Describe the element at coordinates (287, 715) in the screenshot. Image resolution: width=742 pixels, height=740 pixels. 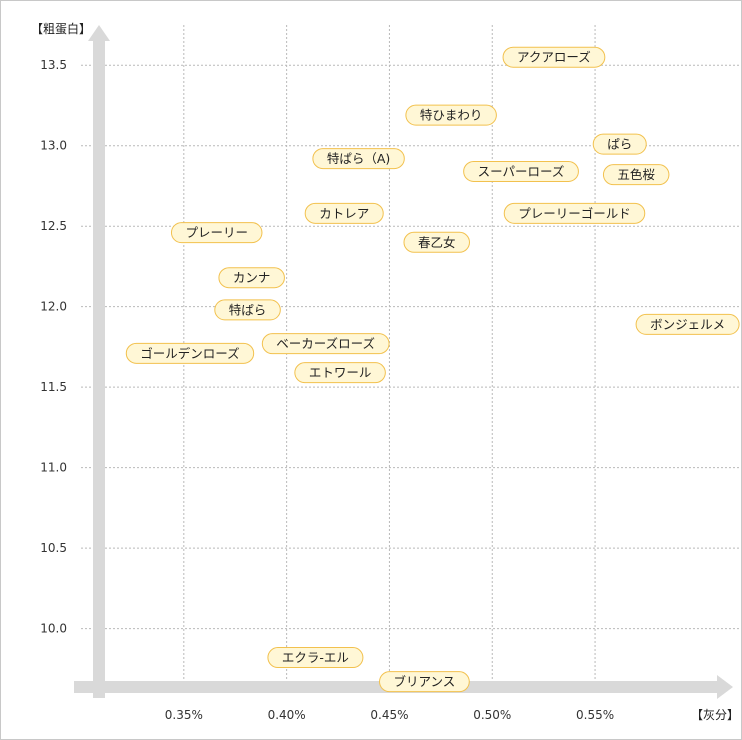
I see `x-tick-label: 0.40%` at that location.